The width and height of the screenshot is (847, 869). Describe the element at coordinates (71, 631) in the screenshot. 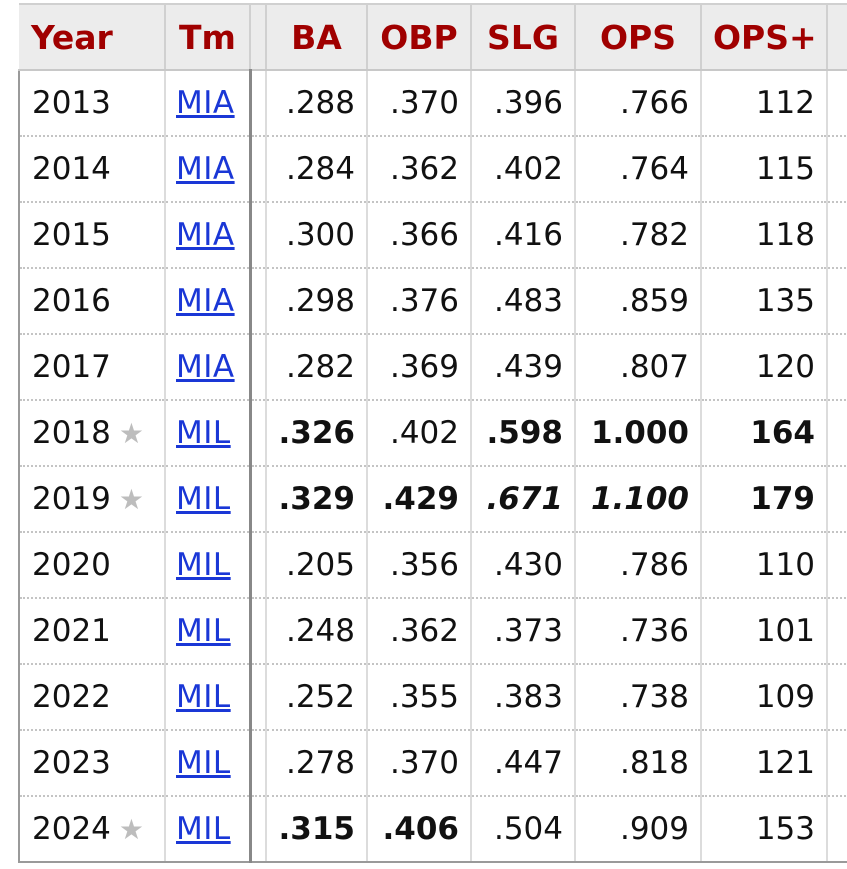

I see `year-value: 2021` at that location.